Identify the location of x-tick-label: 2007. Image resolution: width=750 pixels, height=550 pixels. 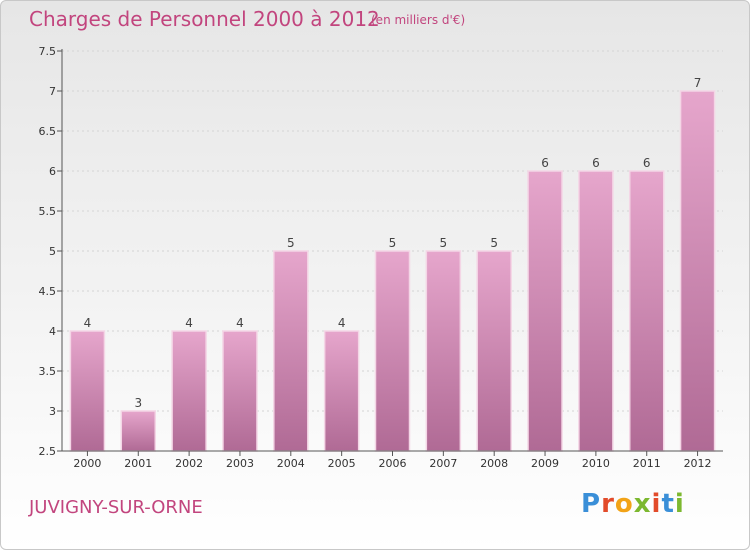
(443, 463).